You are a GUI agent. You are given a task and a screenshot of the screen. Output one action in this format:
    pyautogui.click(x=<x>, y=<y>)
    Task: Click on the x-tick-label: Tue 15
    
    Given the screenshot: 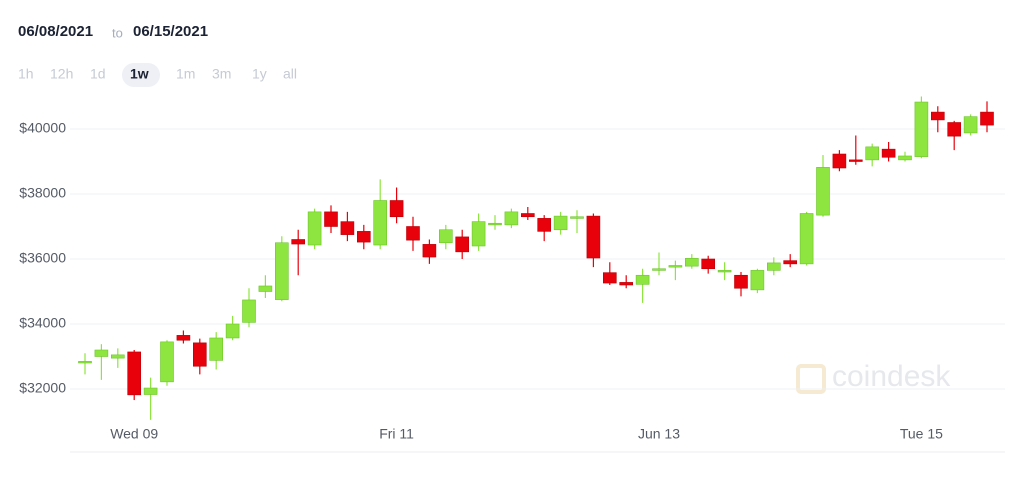 What is the action you would take?
    pyautogui.click(x=921, y=434)
    